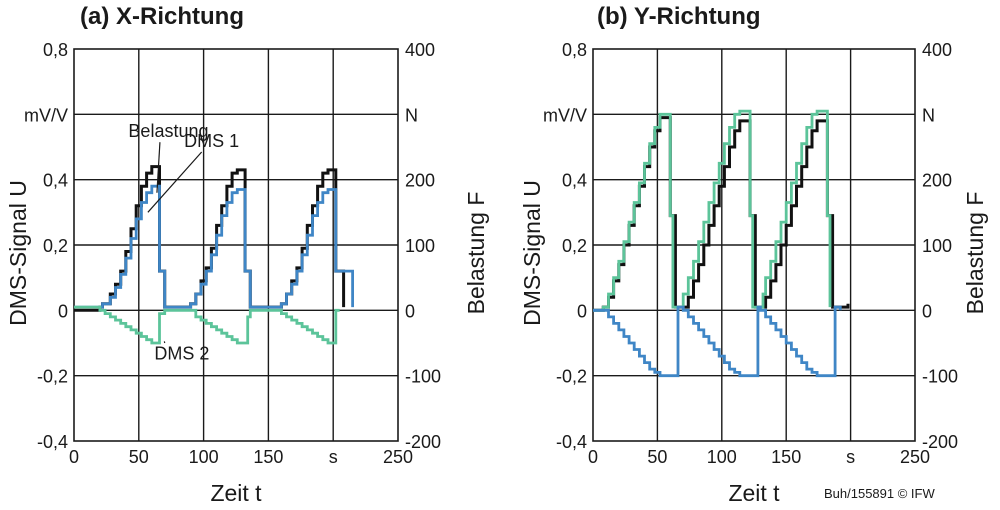  What do you see at coordinates (181, 353) in the screenshot?
I see `annotation-label: DMS 2` at bounding box center [181, 353].